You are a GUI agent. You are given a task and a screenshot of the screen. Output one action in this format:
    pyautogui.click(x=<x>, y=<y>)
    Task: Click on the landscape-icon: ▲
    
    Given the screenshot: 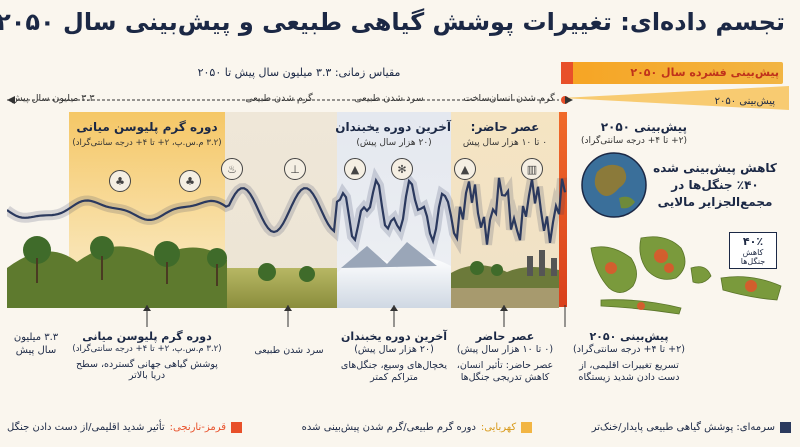 What is the action you would take?
    pyautogui.click(x=466, y=169)
    